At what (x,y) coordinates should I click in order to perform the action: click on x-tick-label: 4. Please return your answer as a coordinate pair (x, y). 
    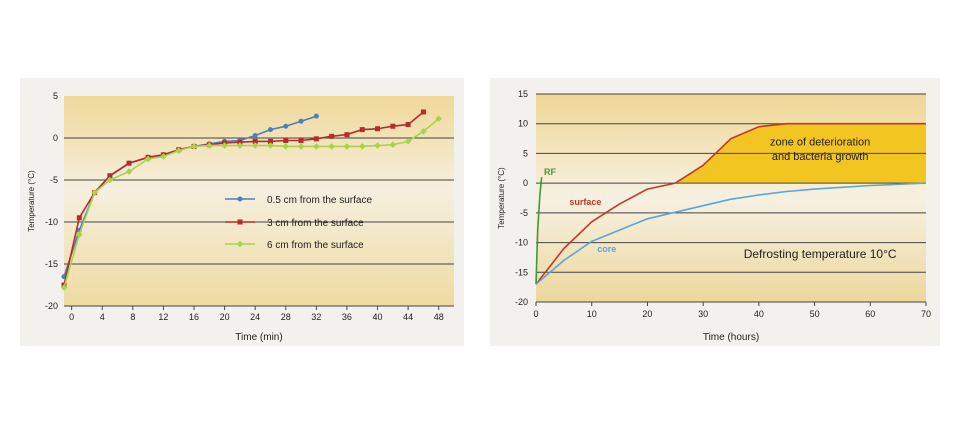
    Looking at the image, I should click on (102, 317).